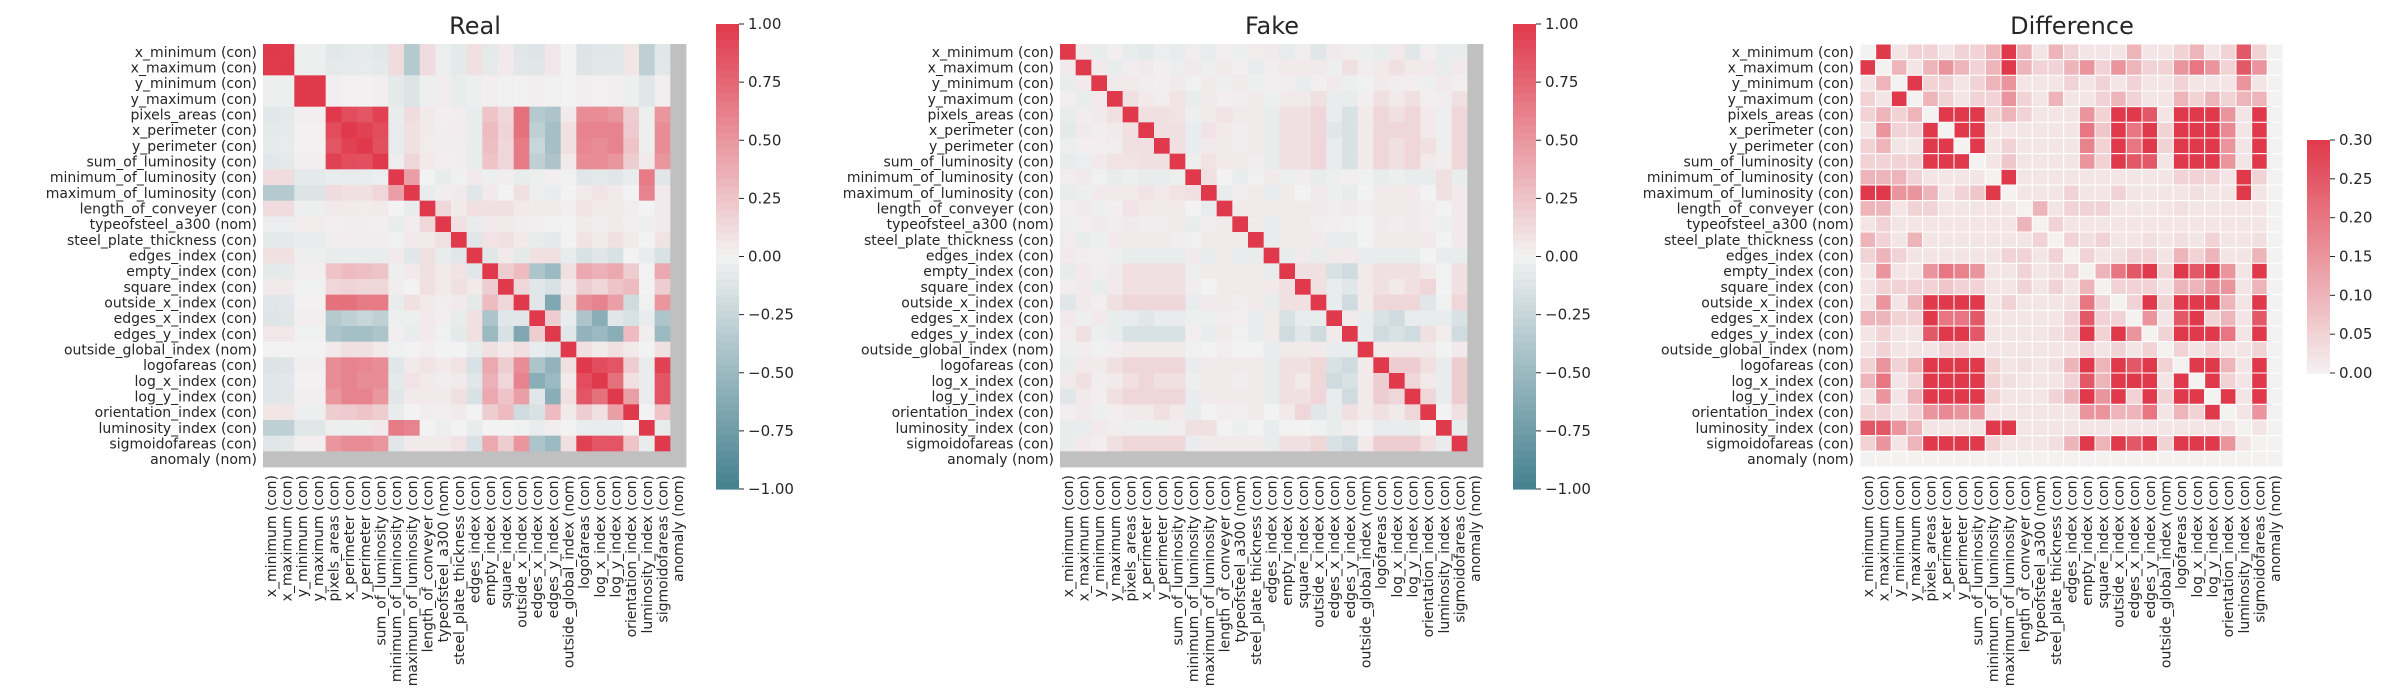 The height and width of the screenshot is (700, 2400). Describe the element at coordinates (1304, 542) in the screenshot. I see `column-tick-label: square_index (con)` at that location.